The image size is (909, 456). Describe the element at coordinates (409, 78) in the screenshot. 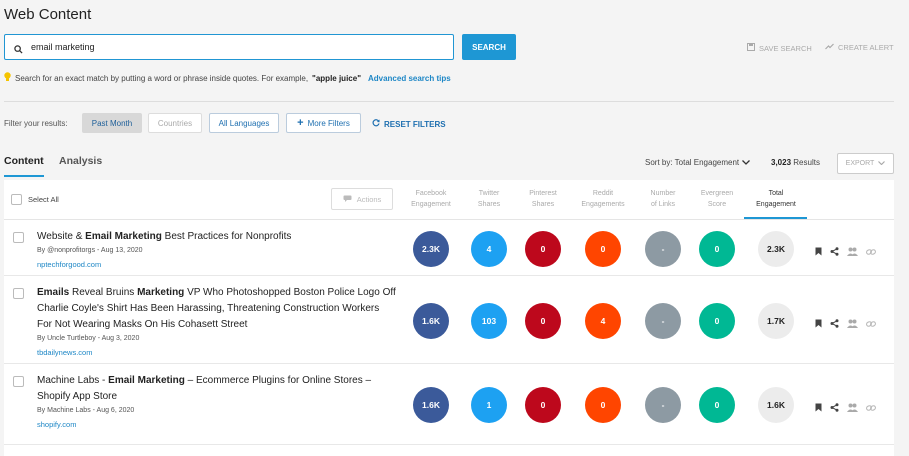

I see `advanced-search-tips-link: Advanced search tips` at that location.